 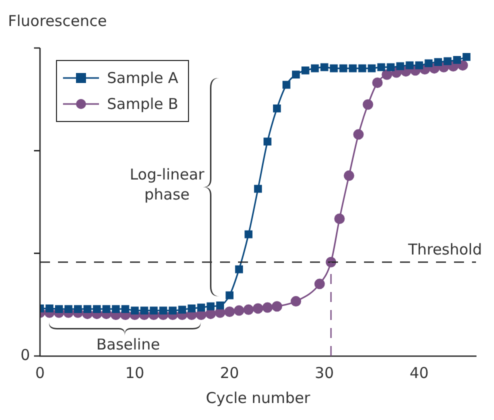 What do you see at coordinates (258, 397) in the screenshot?
I see `x-axis-title: Cycle number` at bounding box center [258, 397].